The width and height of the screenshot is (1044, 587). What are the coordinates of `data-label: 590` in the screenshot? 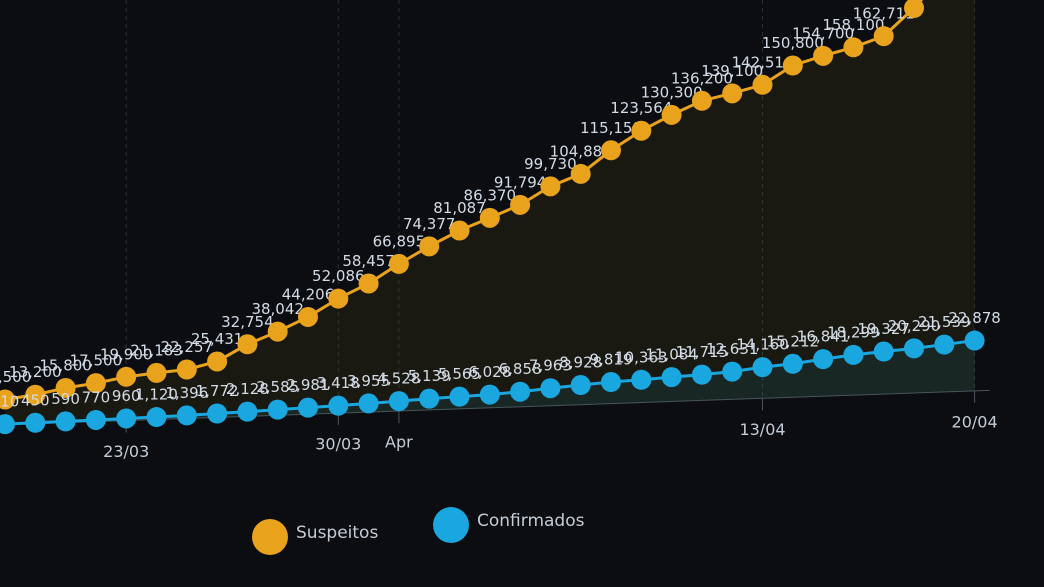 It's located at (65, 399).